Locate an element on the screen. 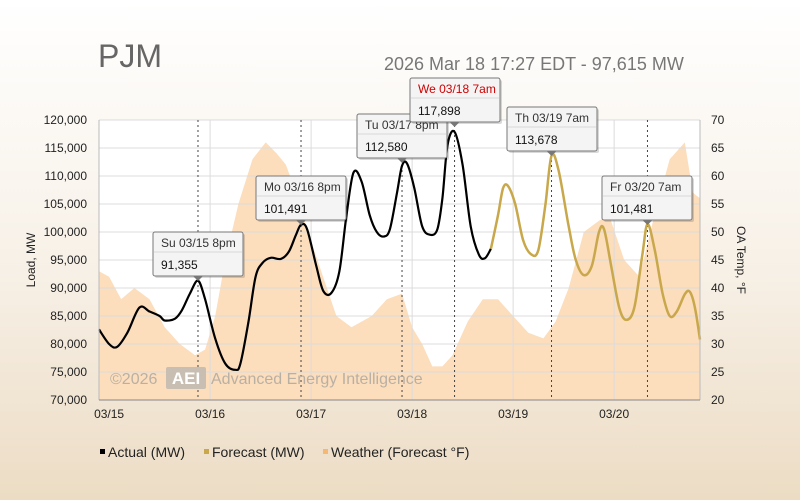 The image size is (800, 500). y2-tick-label: 25 is located at coordinates (718, 372).